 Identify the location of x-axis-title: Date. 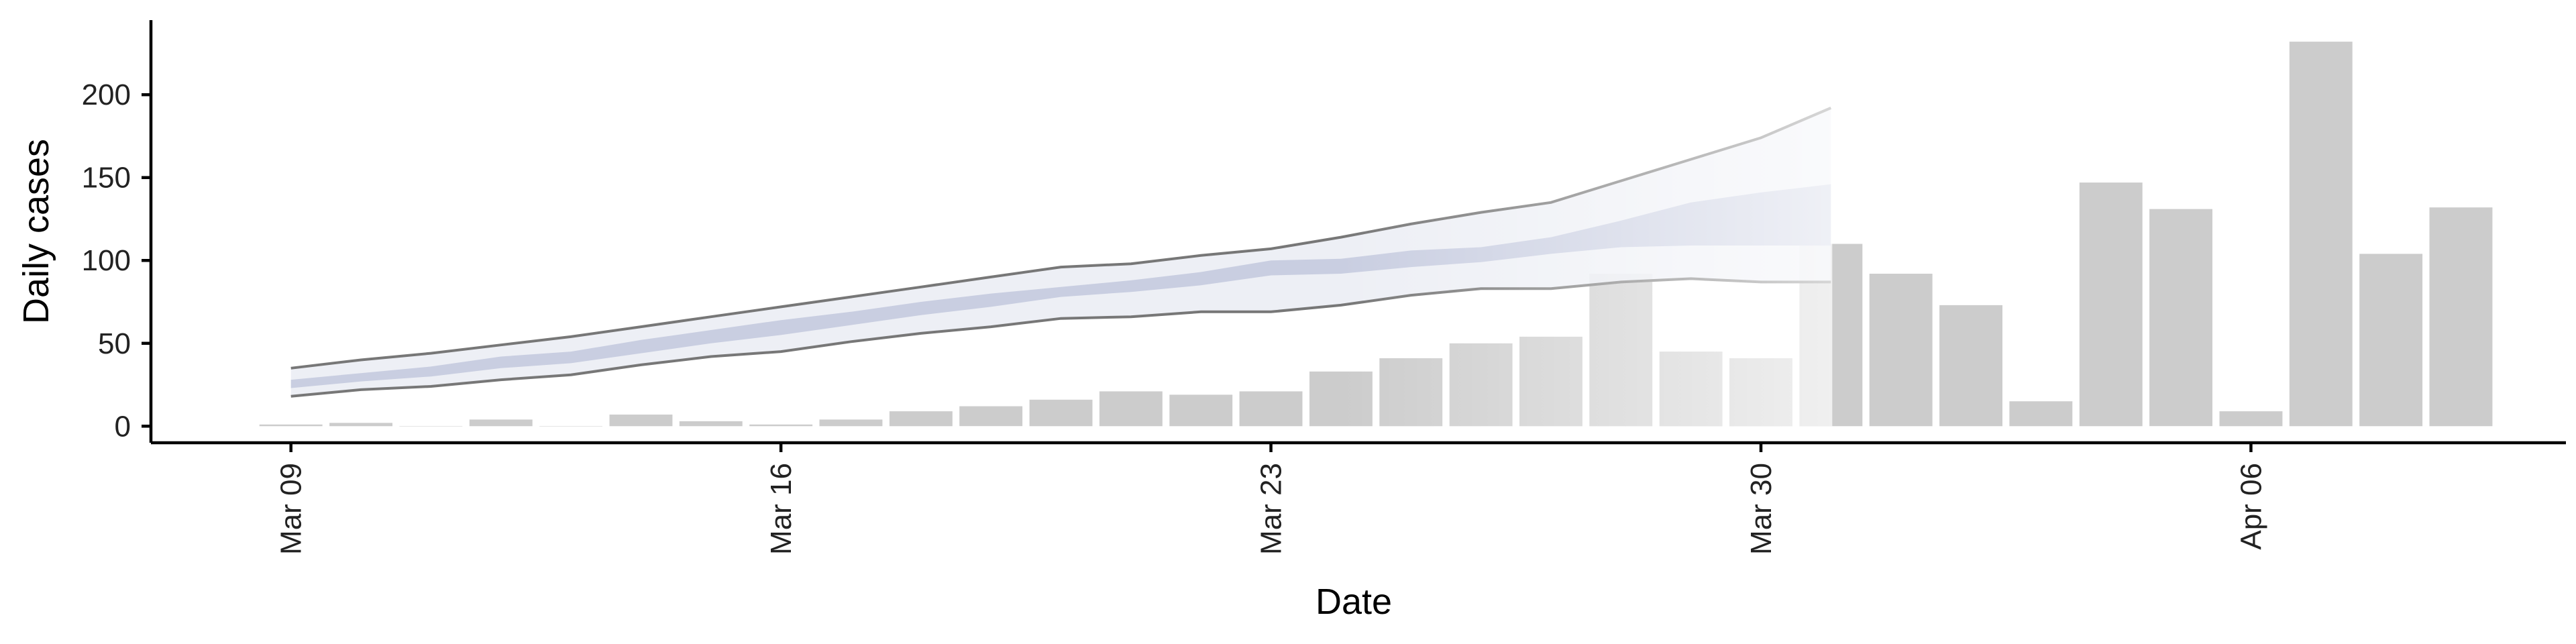
(1354, 602).